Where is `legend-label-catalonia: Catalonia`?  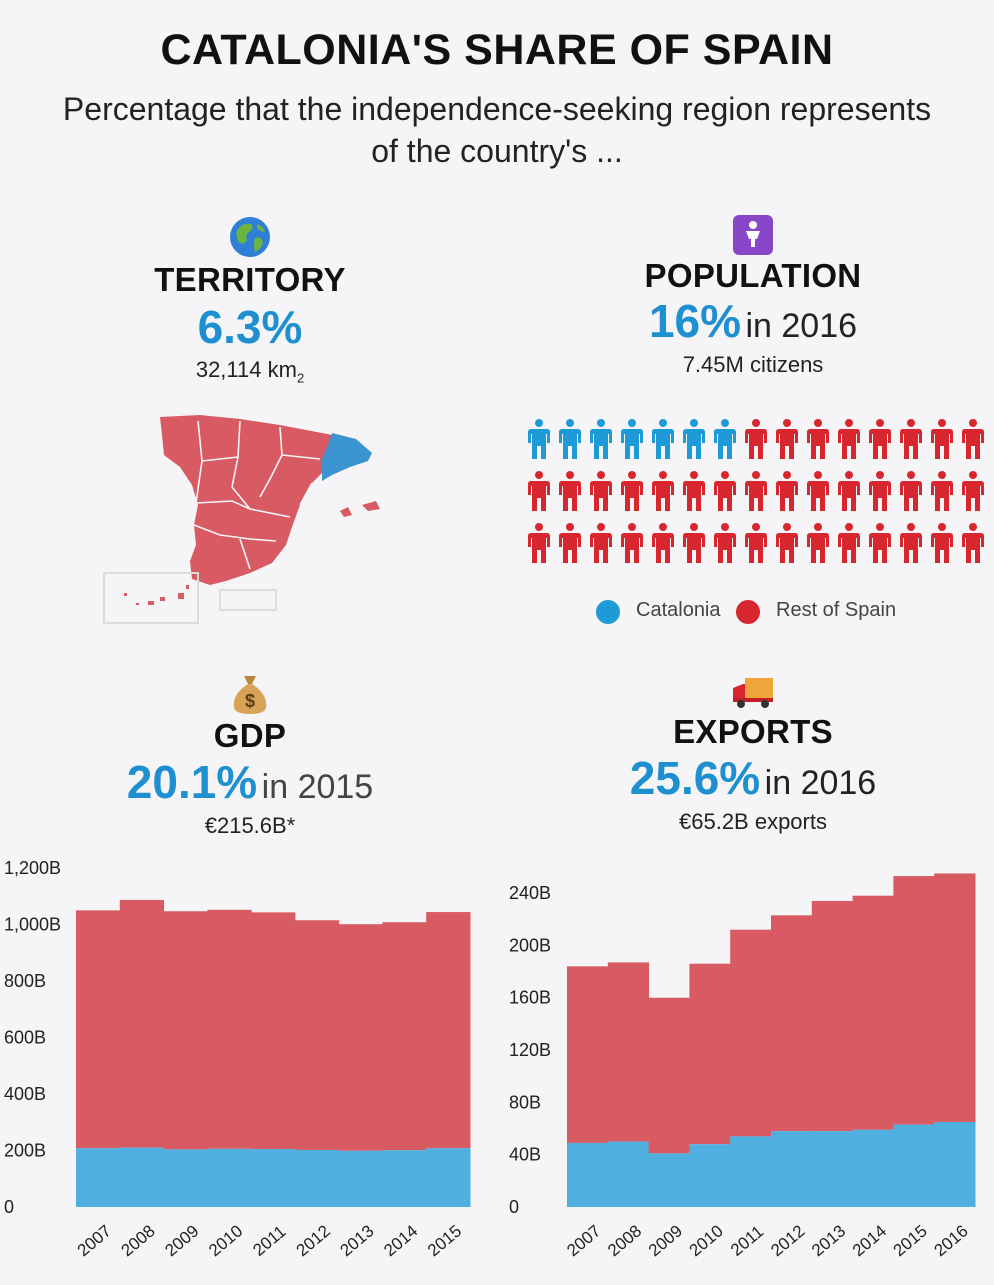
legend-label-catalonia: Catalonia is located at coordinates (678, 610).